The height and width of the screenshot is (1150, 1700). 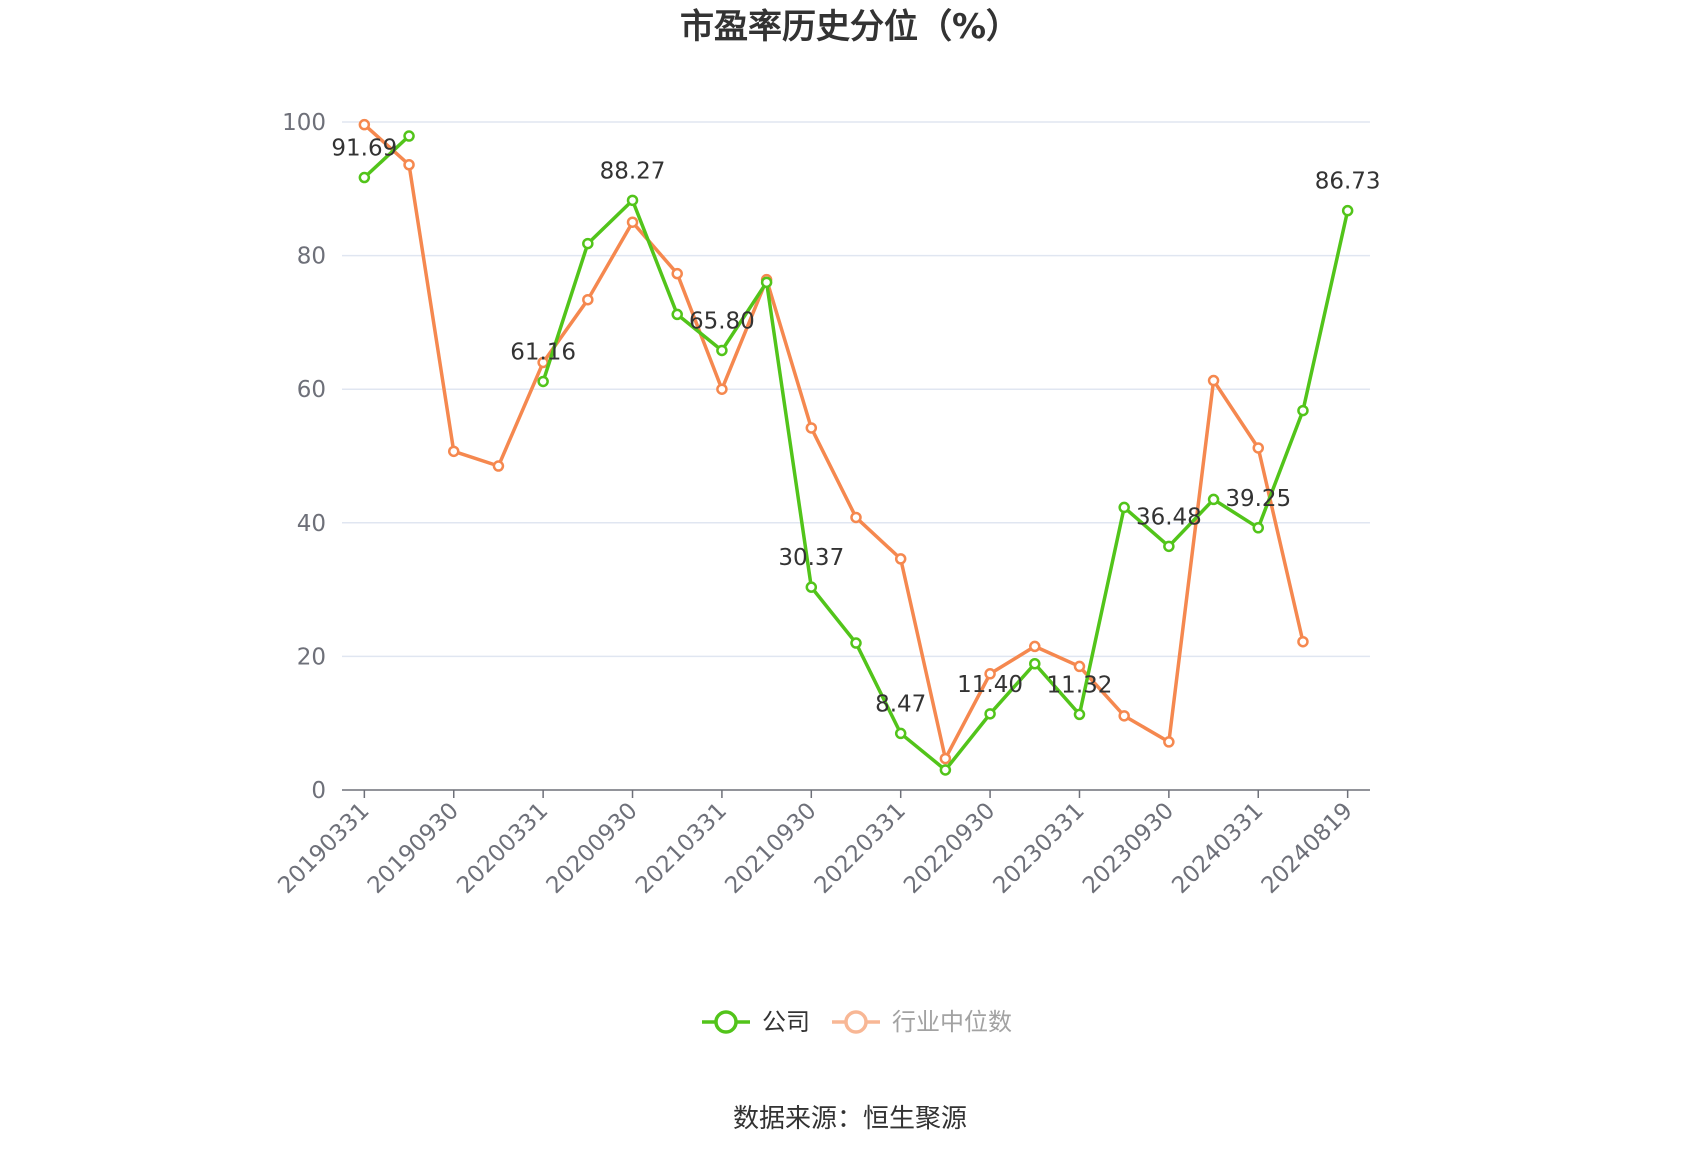 I want to click on x-tick-label: 20230930, so click(x=1128, y=848).